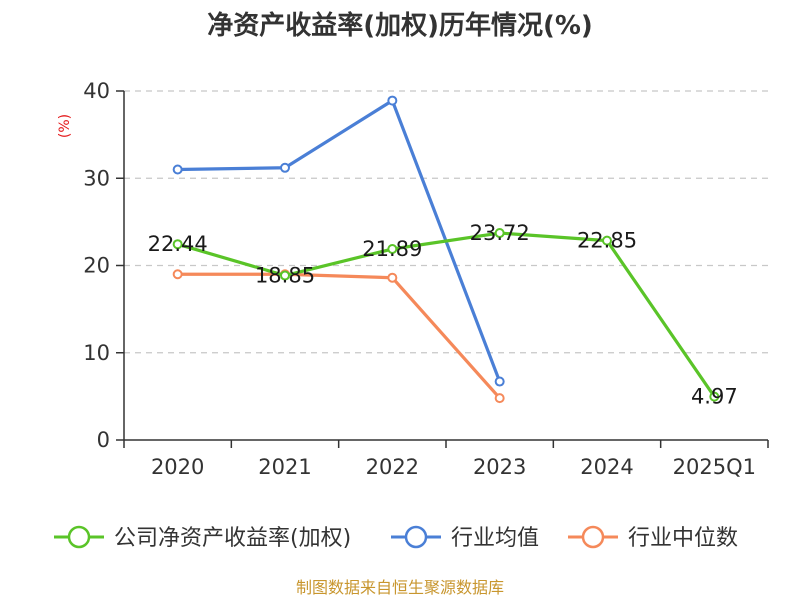 The image size is (800, 600). Describe the element at coordinates (232, 538) in the screenshot. I see `legend-label: 公司净资产收益率(加权)` at that location.